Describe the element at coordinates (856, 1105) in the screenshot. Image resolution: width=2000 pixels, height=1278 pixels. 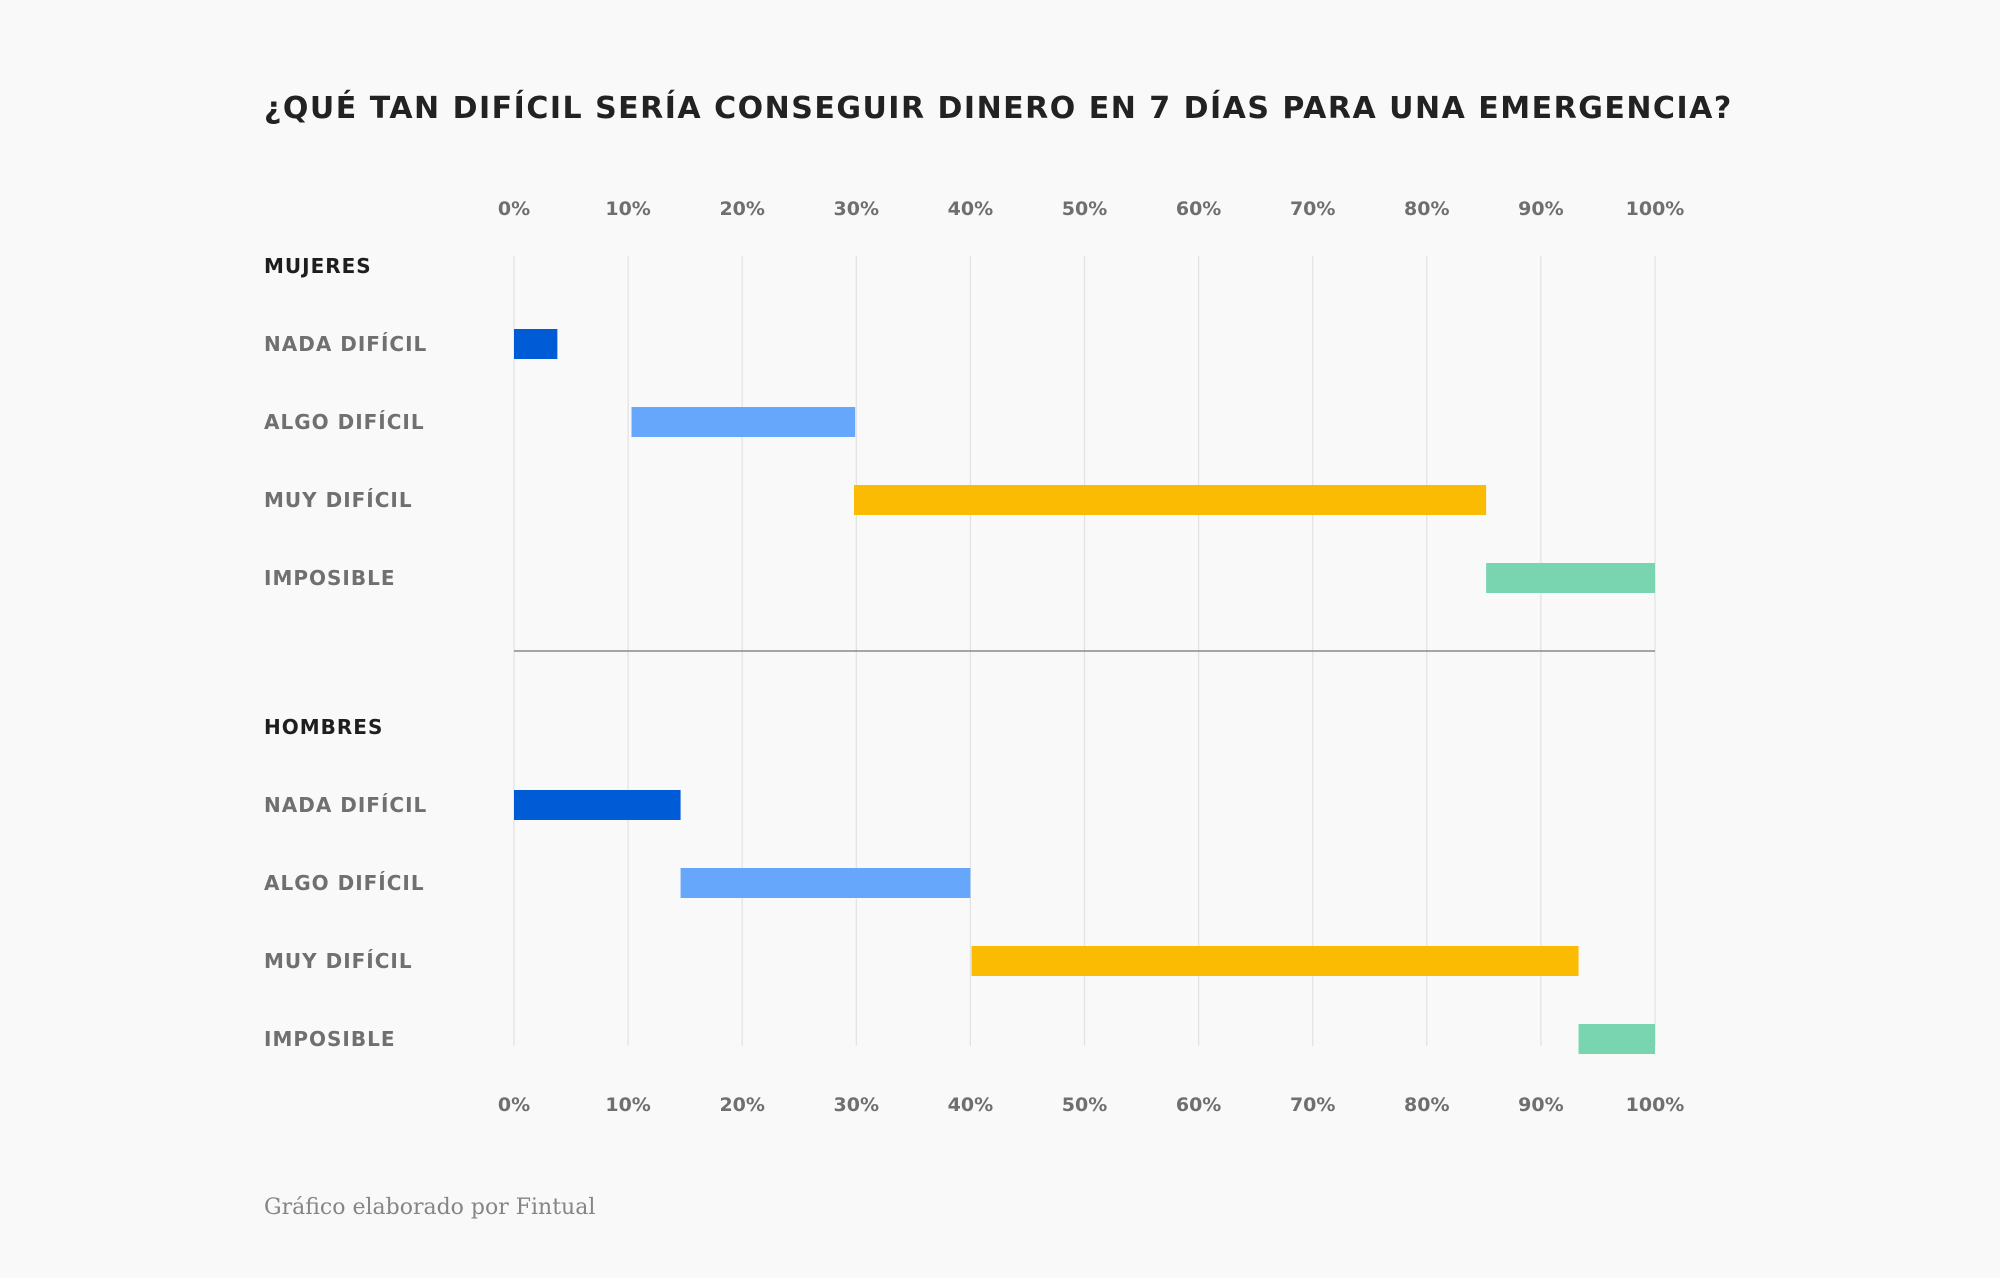
I see `x-tick-label-bottom: 30%` at that location.